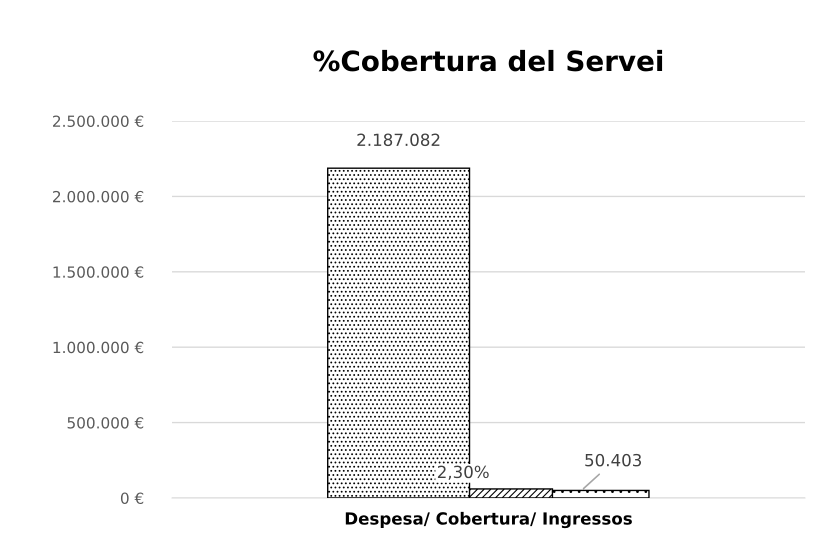 This screenshot has height=547, width=820. What do you see at coordinates (132, 498) in the screenshot?
I see `y-tick-label: 0 €` at bounding box center [132, 498].